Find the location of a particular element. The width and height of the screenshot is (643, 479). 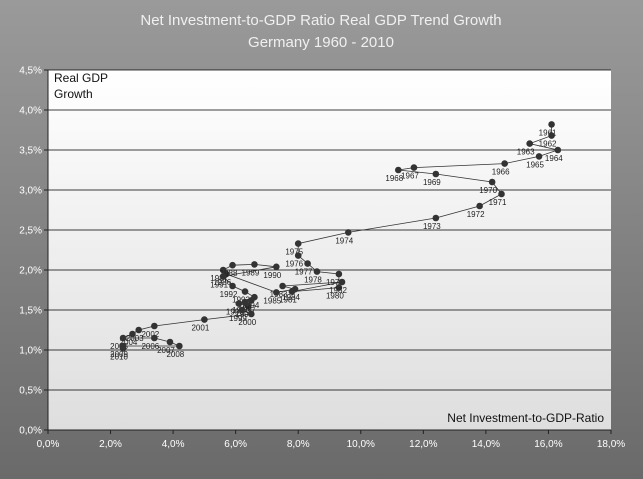

data-point-1990 is located at coordinates (276, 267).